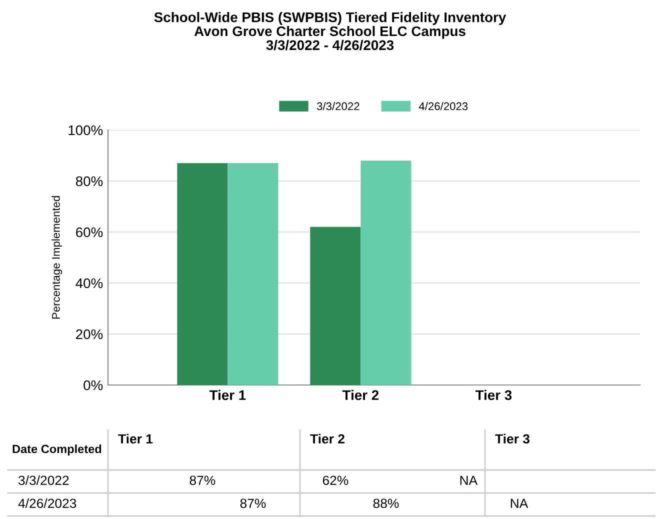 The width and height of the screenshot is (660, 519). Describe the element at coordinates (47, 503) in the screenshot. I see `text: 4/26/2023` at that location.